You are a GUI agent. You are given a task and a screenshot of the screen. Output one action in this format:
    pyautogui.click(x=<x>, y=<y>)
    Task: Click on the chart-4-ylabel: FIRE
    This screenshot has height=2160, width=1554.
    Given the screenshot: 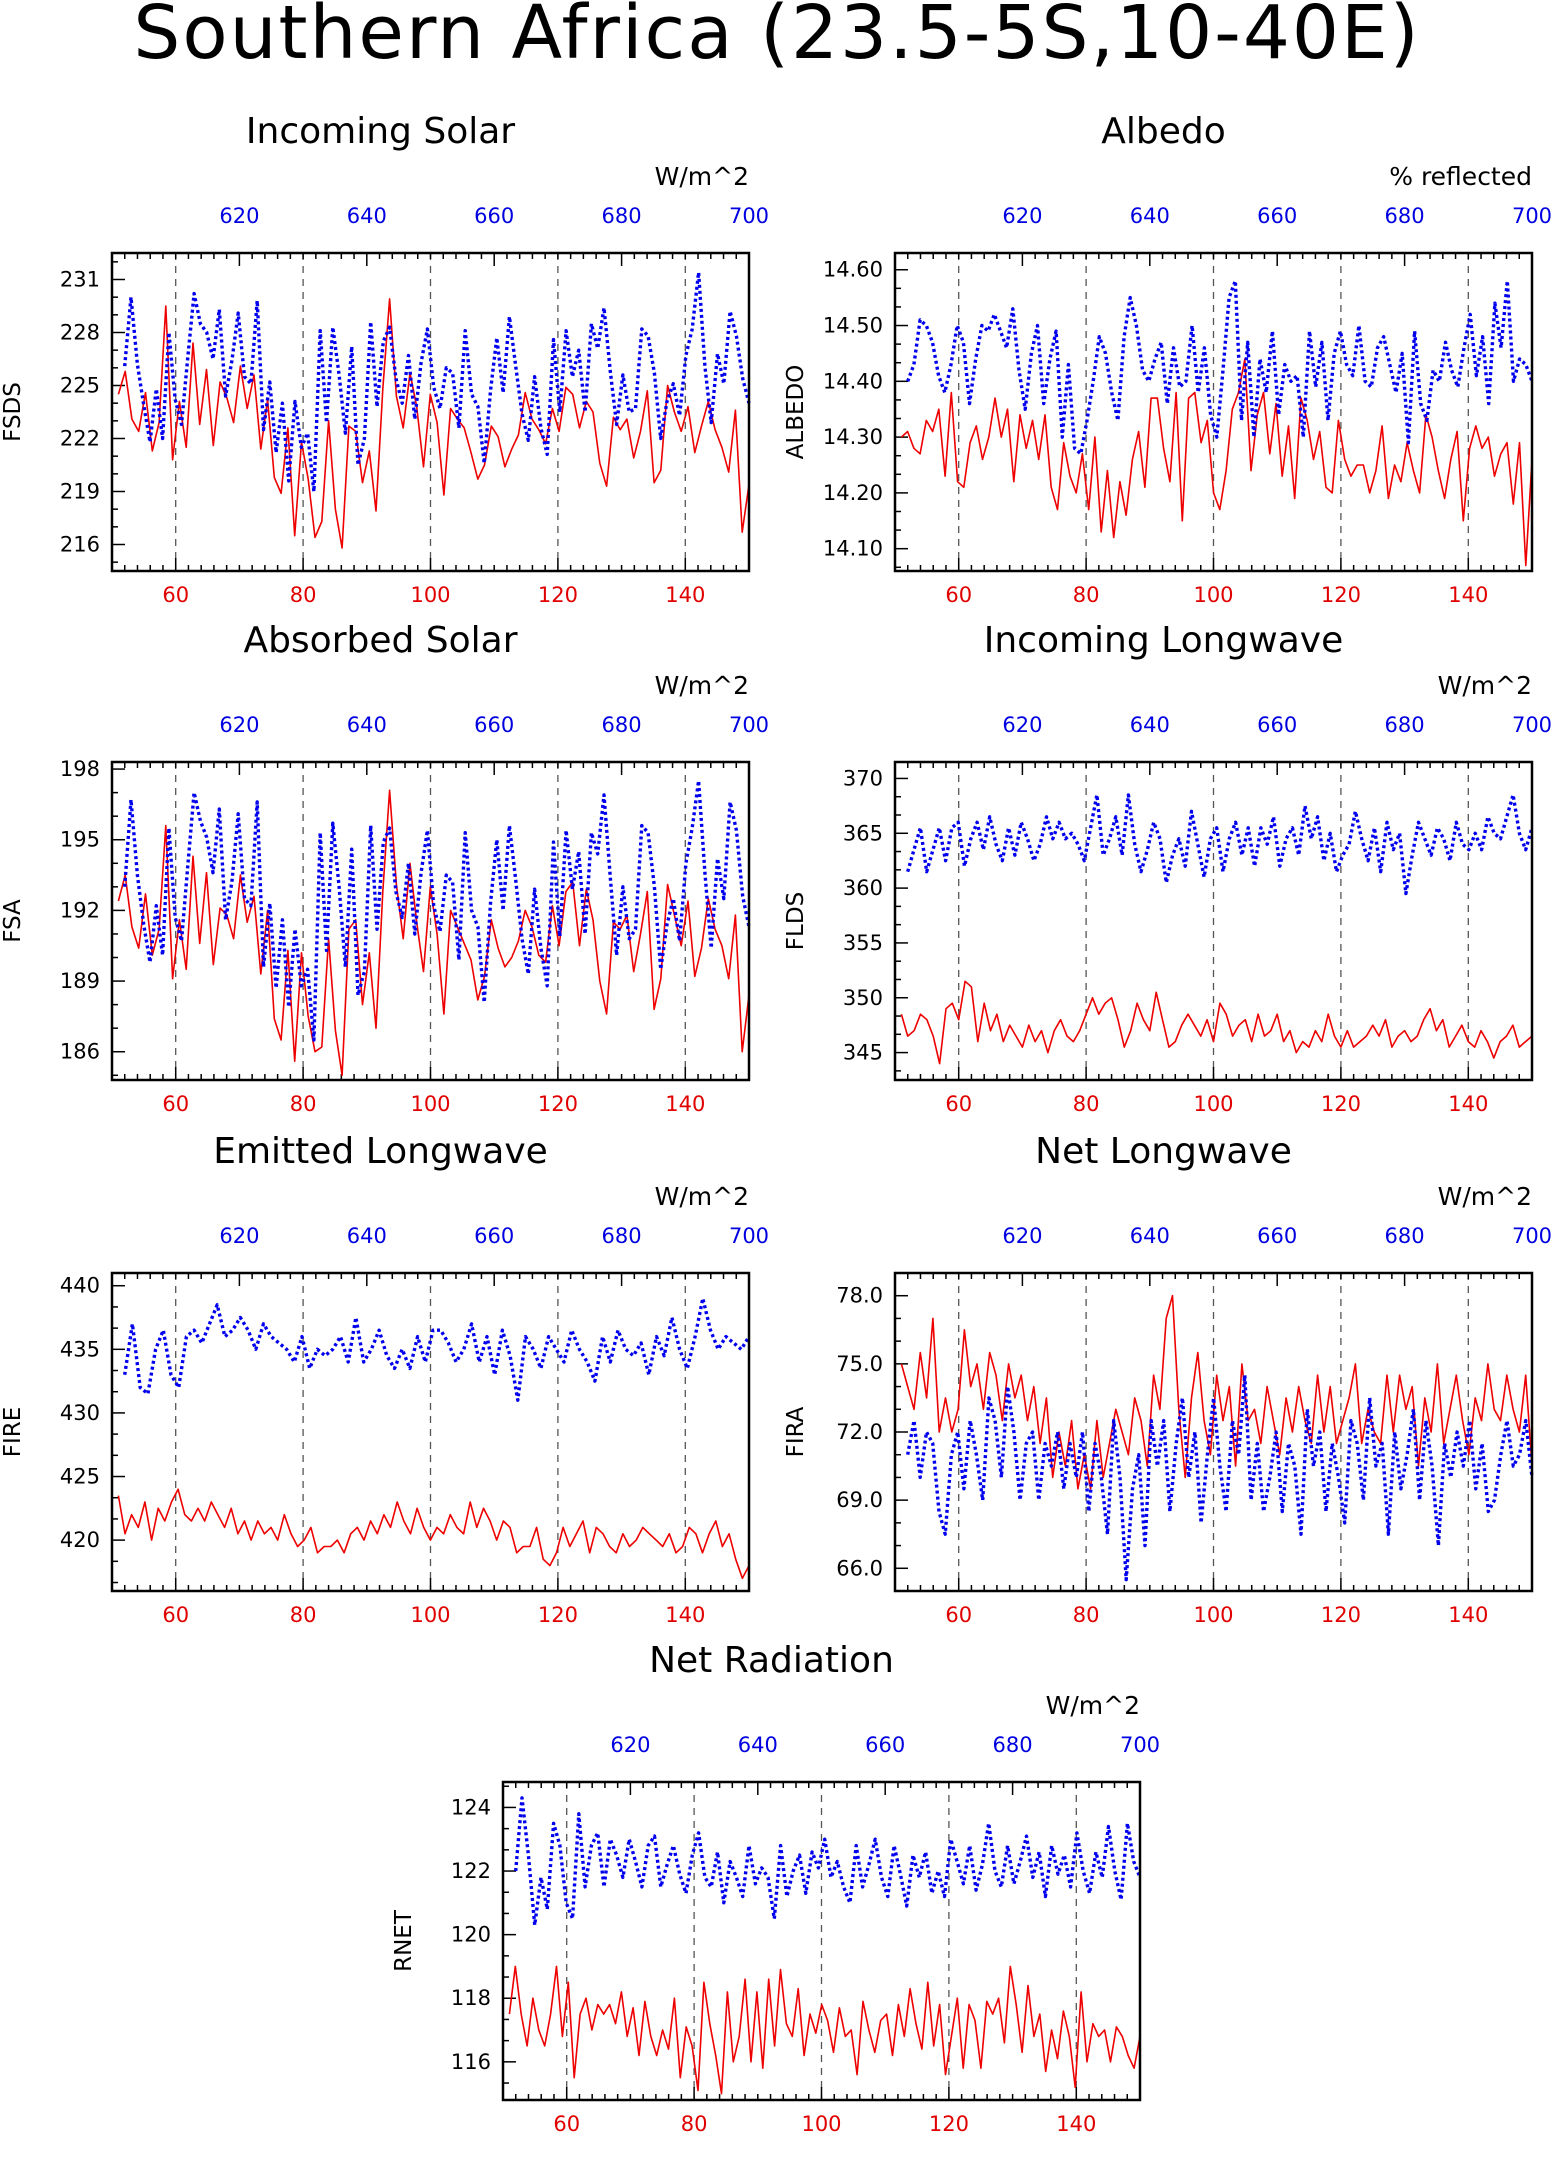 What is the action you would take?
    pyautogui.click(x=13, y=1432)
    